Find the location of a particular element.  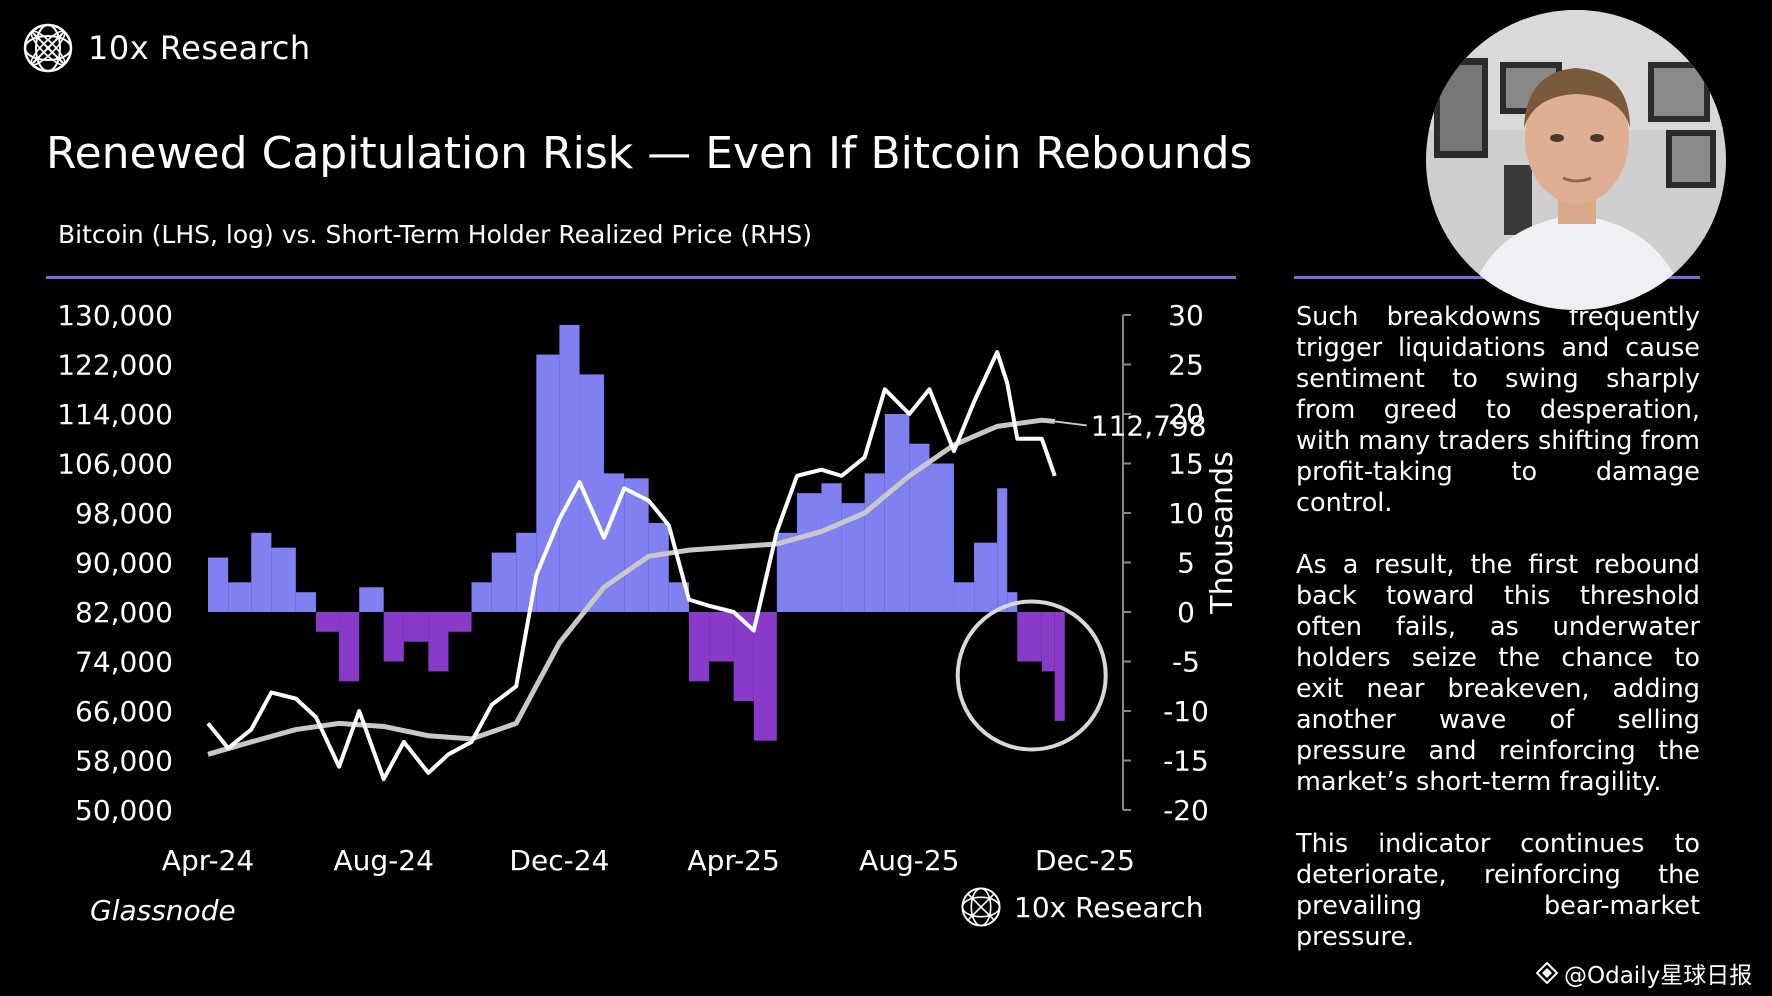

brand-logo: 10x Research is located at coordinates (166, 48).